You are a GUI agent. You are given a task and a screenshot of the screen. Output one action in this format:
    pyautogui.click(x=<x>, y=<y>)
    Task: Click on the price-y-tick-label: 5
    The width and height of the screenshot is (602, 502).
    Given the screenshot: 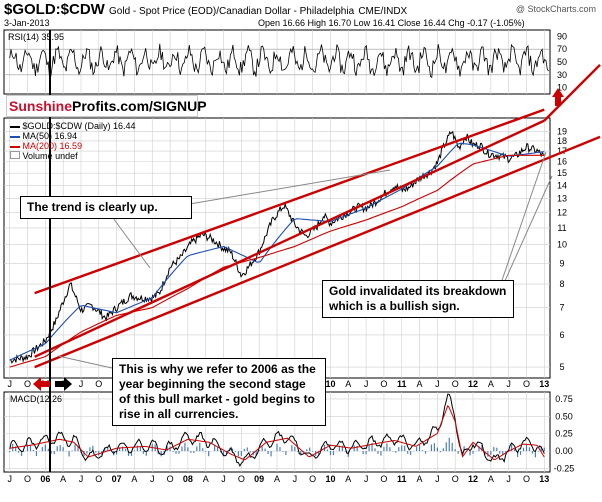 What is the action you would take?
    pyautogui.click(x=561, y=367)
    